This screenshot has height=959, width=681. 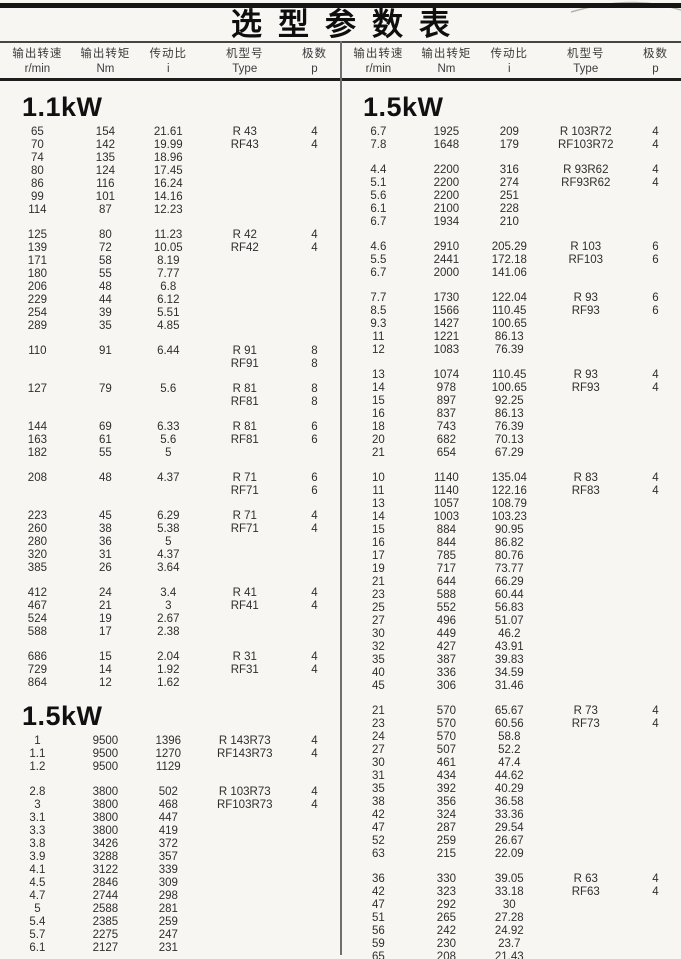 What do you see at coordinates (378, 802) in the screenshot?
I see `speed-cell: 38` at bounding box center [378, 802].